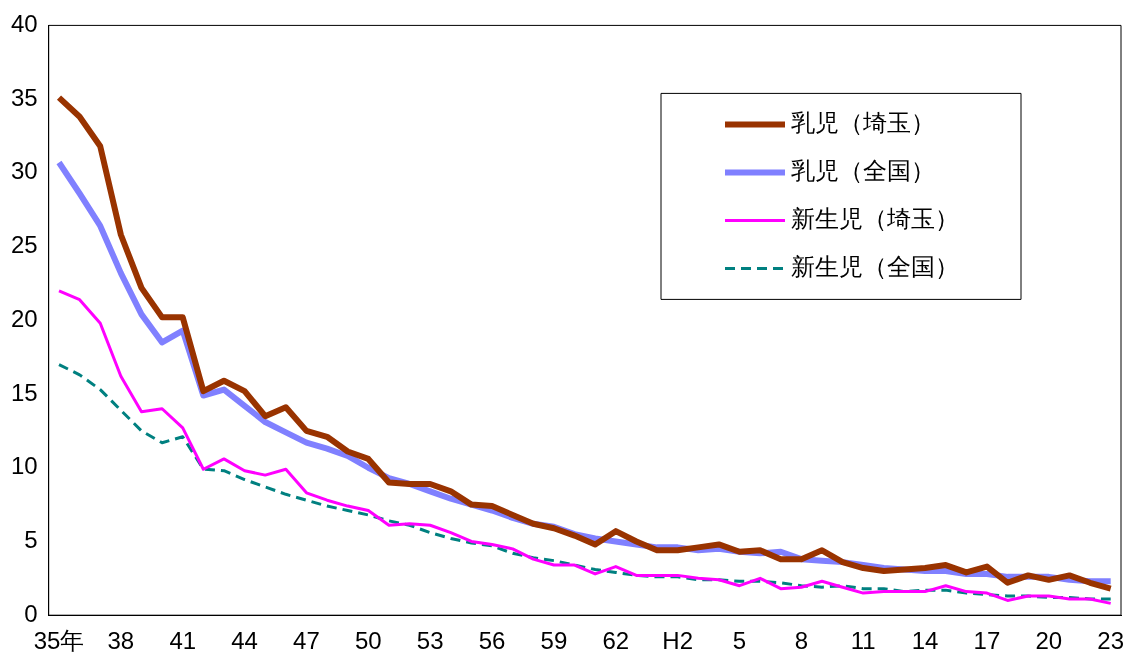 The image size is (1139, 668). Describe the element at coordinates (31, 613) in the screenshot. I see `y-tick-label: 0` at that location.